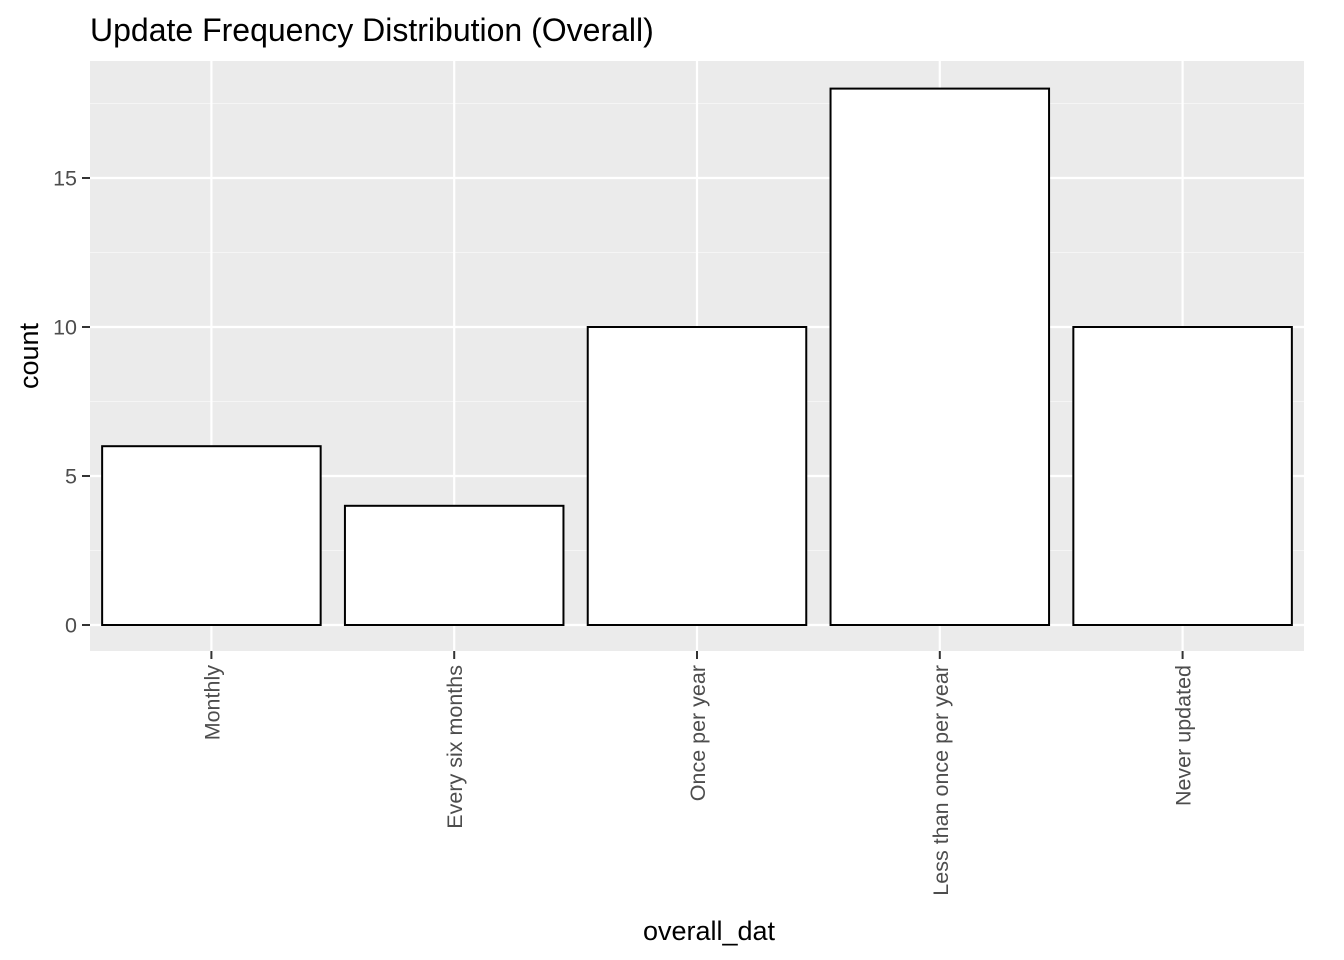 This screenshot has width=1344, height=960. What do you see at coordinates (941, 780) in the screenshot?
I see `x-tick-label: Less than once per year` at bounding box center [941, 780].